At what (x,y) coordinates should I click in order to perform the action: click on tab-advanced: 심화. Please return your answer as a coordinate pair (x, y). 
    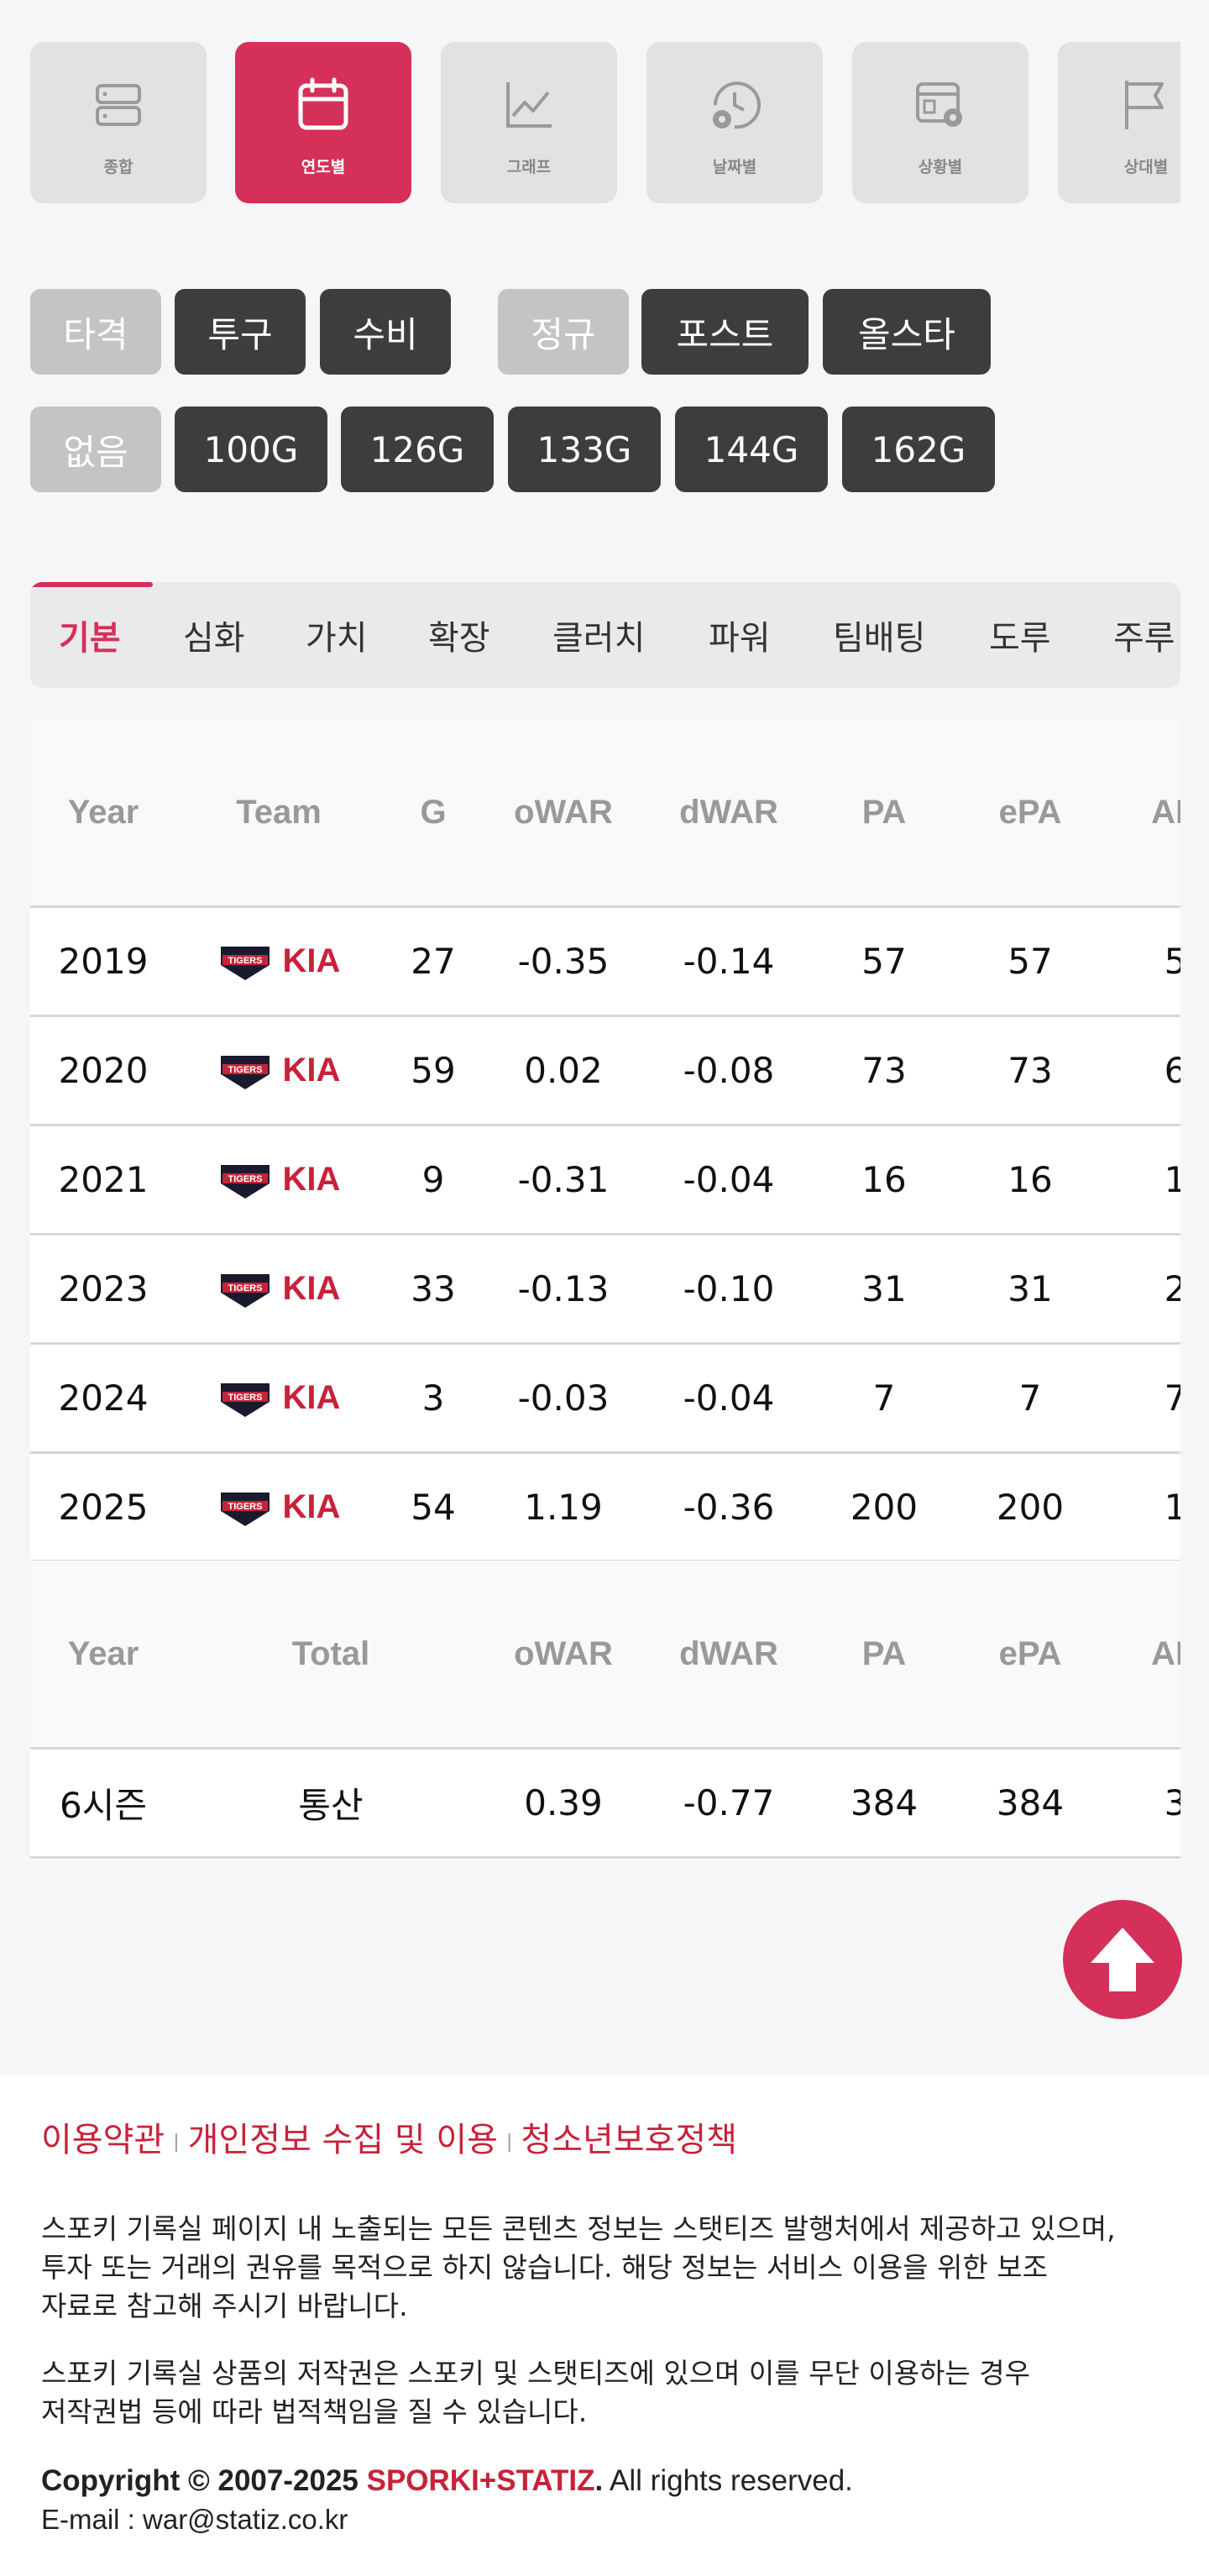
    Looking at the image, I should click on (214, 638).